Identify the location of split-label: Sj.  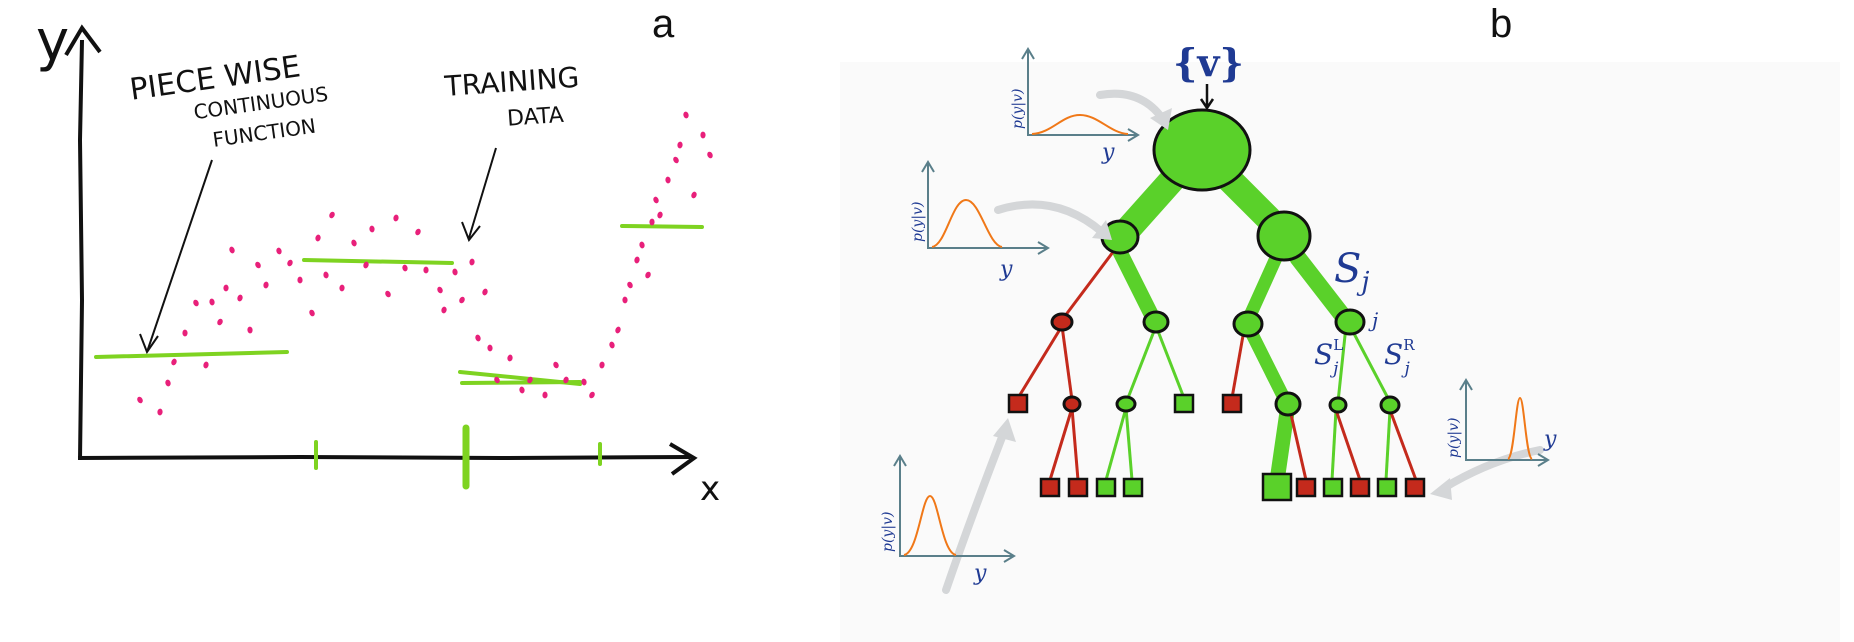
(1351, 271).